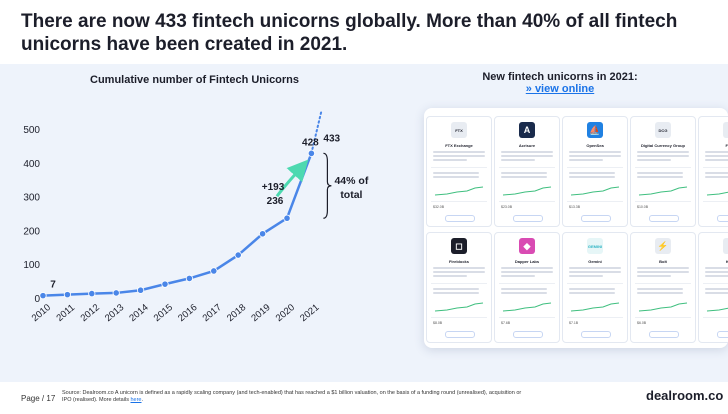 The width and height of the screenshot is (728, 414). What do you see at coordinates (351, 195) in the screenshot?
I see `brace-label-line2: total` at bounding box center [351, 195].